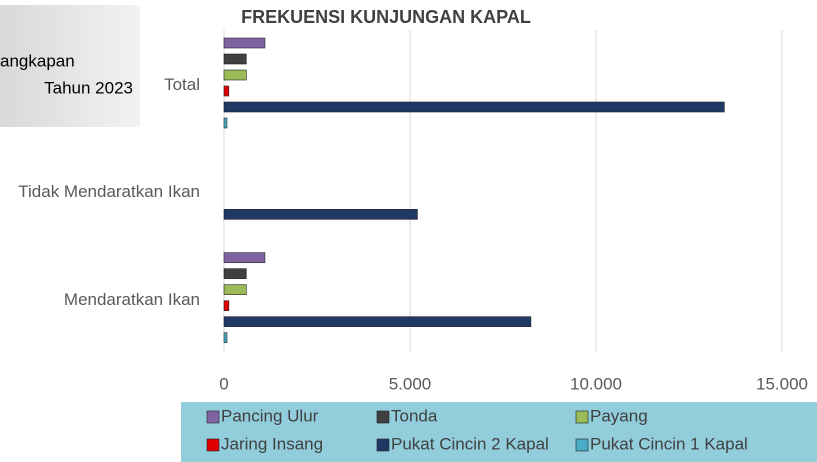 The width and height of the screenshot is (817, 462). Describe the element at coordinates (37, 60) in the screenshot. I see `side-text: angkapan` at that location.